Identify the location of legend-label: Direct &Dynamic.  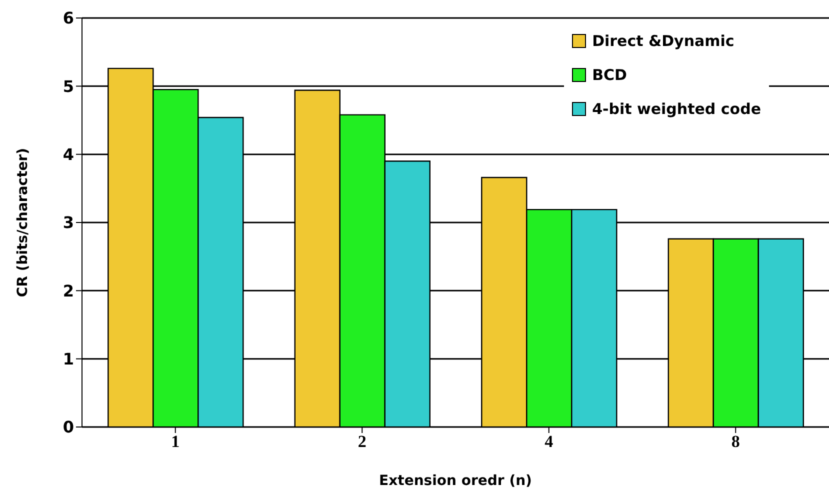
(663, 41).